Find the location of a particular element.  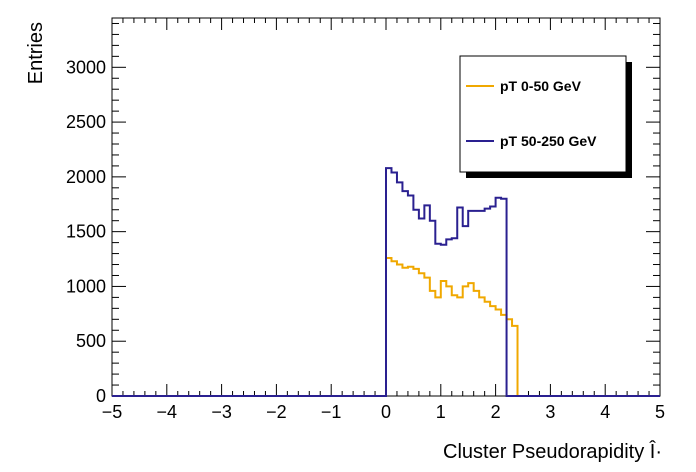

y-tick-label: 1000 is located at coordinates (86, 286).